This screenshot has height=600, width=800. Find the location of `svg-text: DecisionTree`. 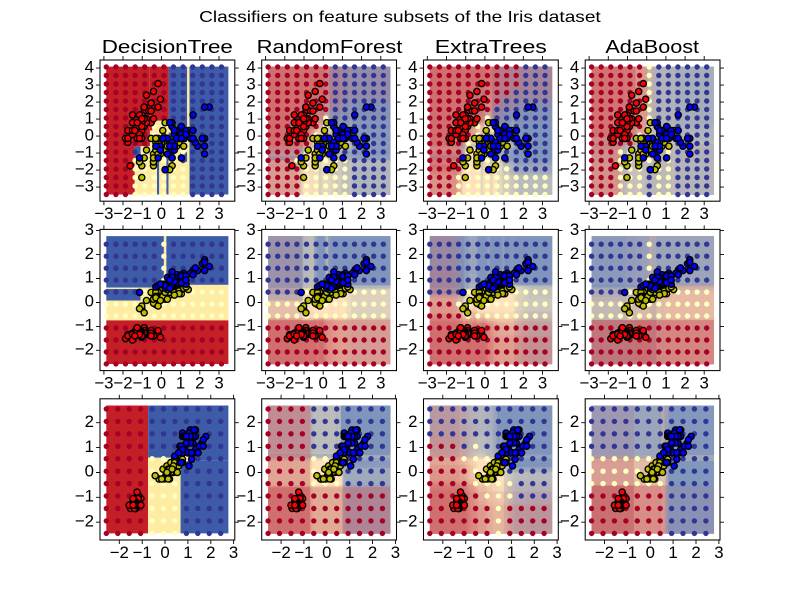

svg-text: DecisionTree is located at coordinates (167, 47).